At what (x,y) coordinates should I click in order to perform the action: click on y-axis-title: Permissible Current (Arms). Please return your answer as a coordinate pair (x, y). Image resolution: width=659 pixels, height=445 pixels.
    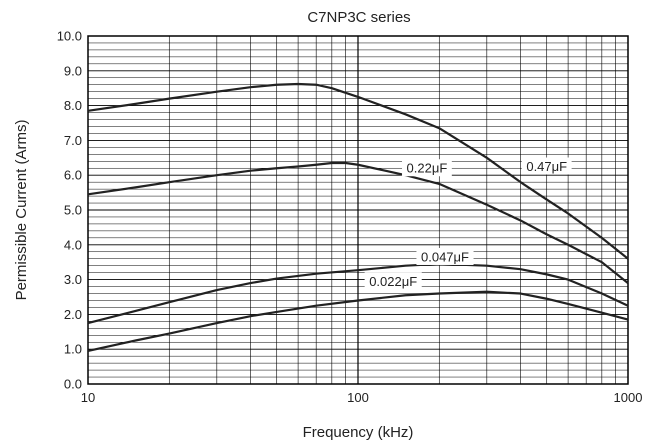
    Looking at the image, I should click on (21, 210).